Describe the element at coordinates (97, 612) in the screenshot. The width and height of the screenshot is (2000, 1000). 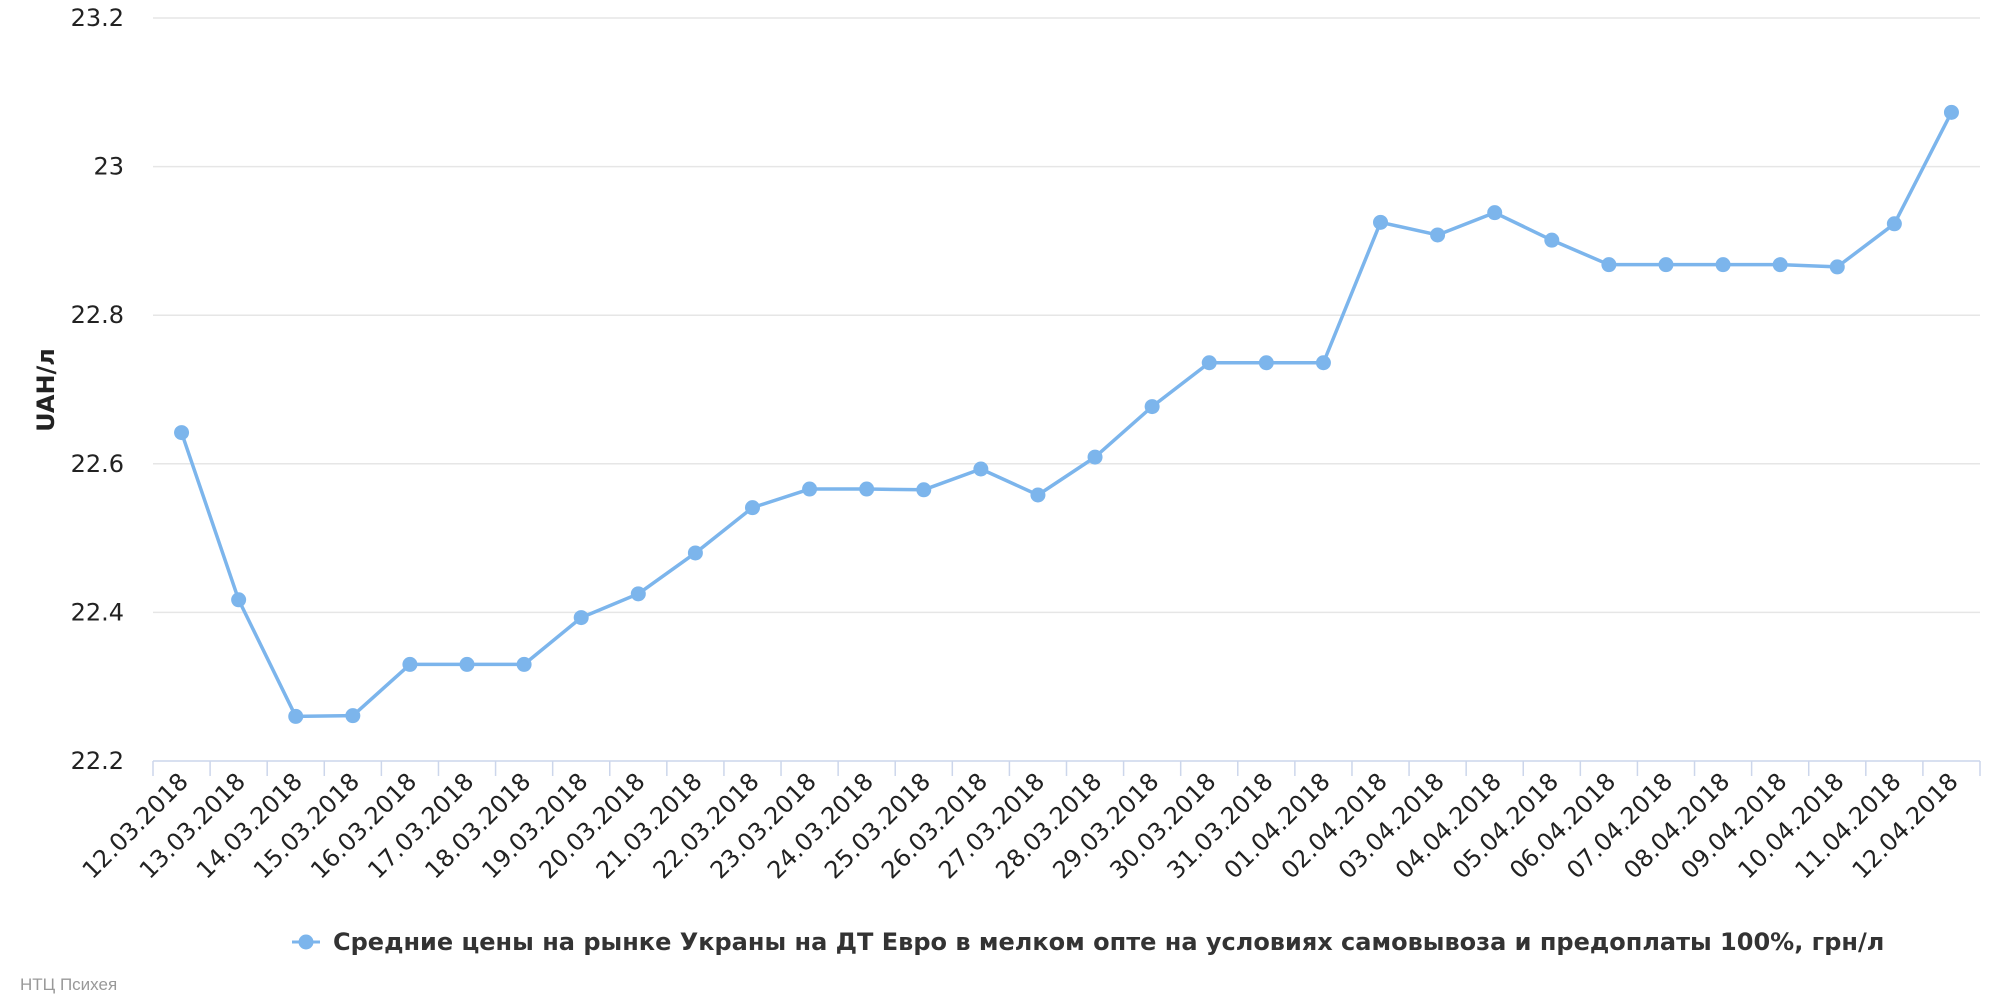
I see `y-tick-label: 22.4` at that location.